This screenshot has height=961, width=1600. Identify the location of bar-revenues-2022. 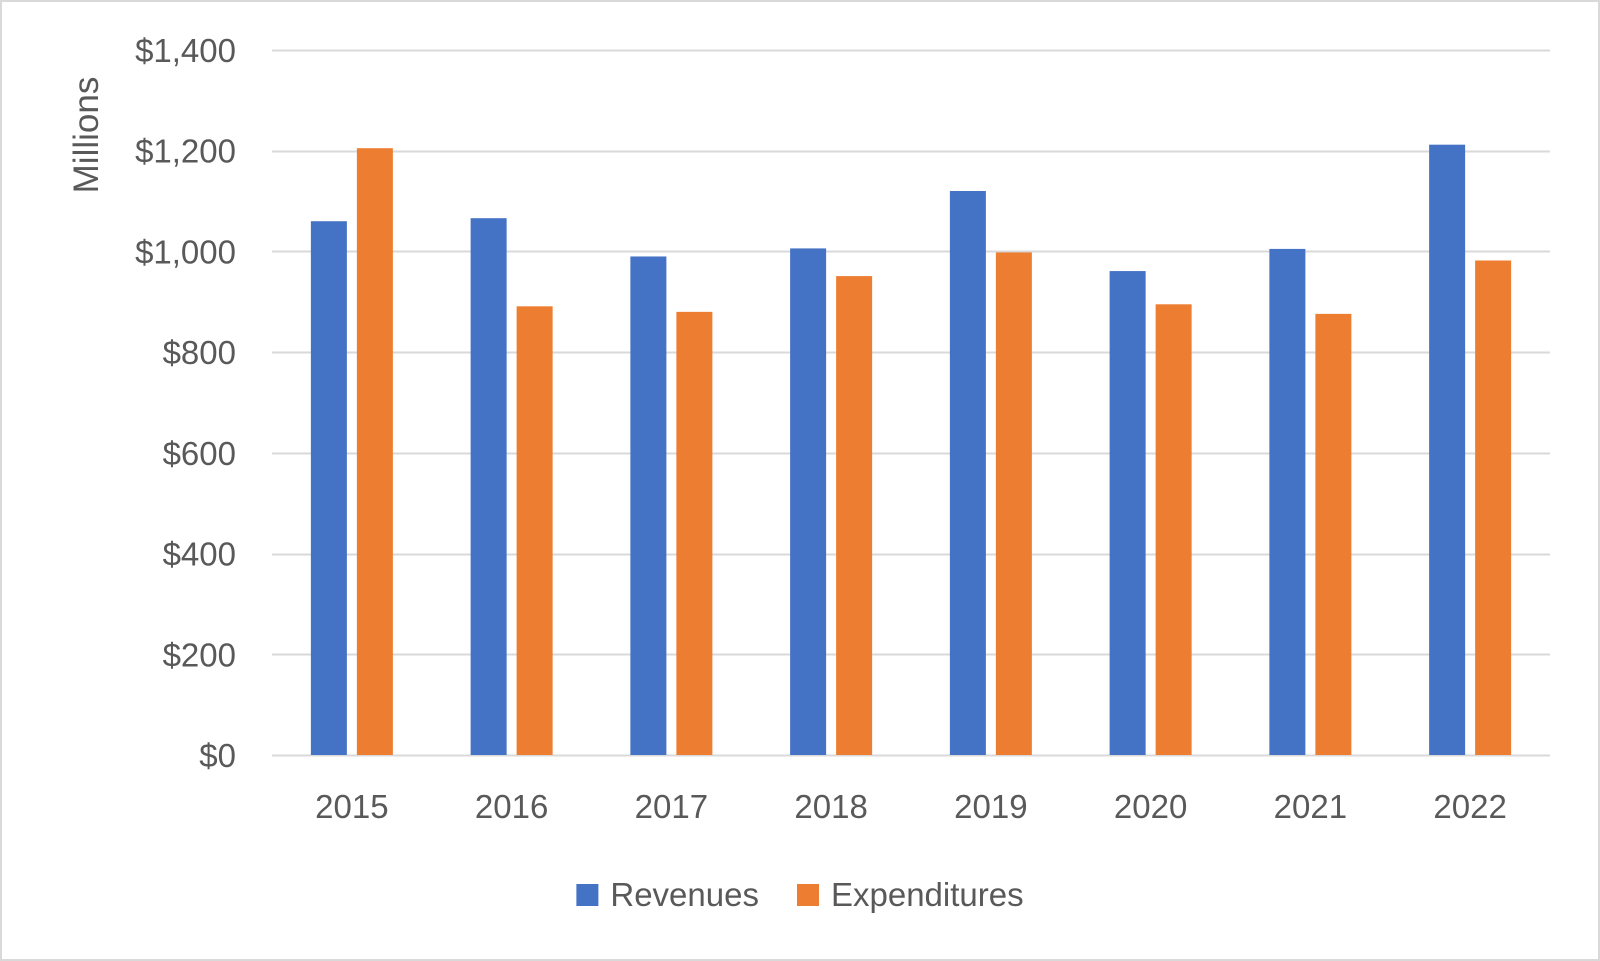
(1447, 449).